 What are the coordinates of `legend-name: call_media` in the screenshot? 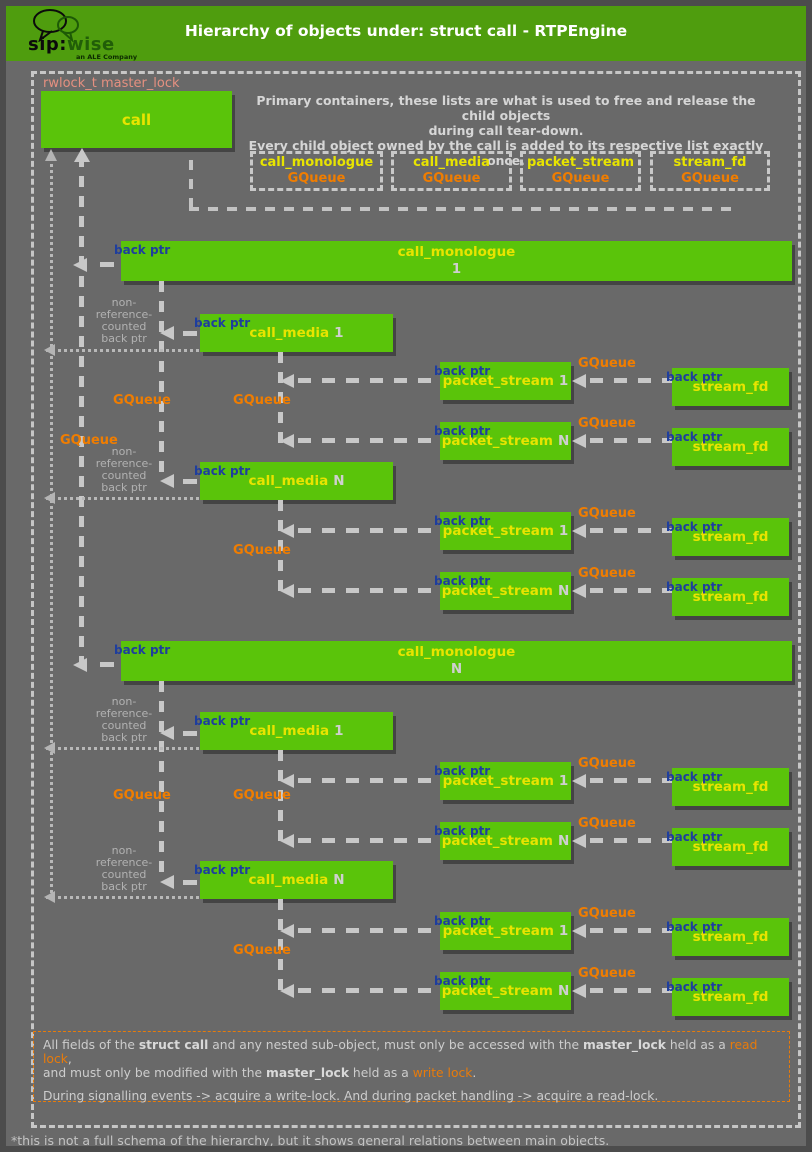 It's located at (451, 162).